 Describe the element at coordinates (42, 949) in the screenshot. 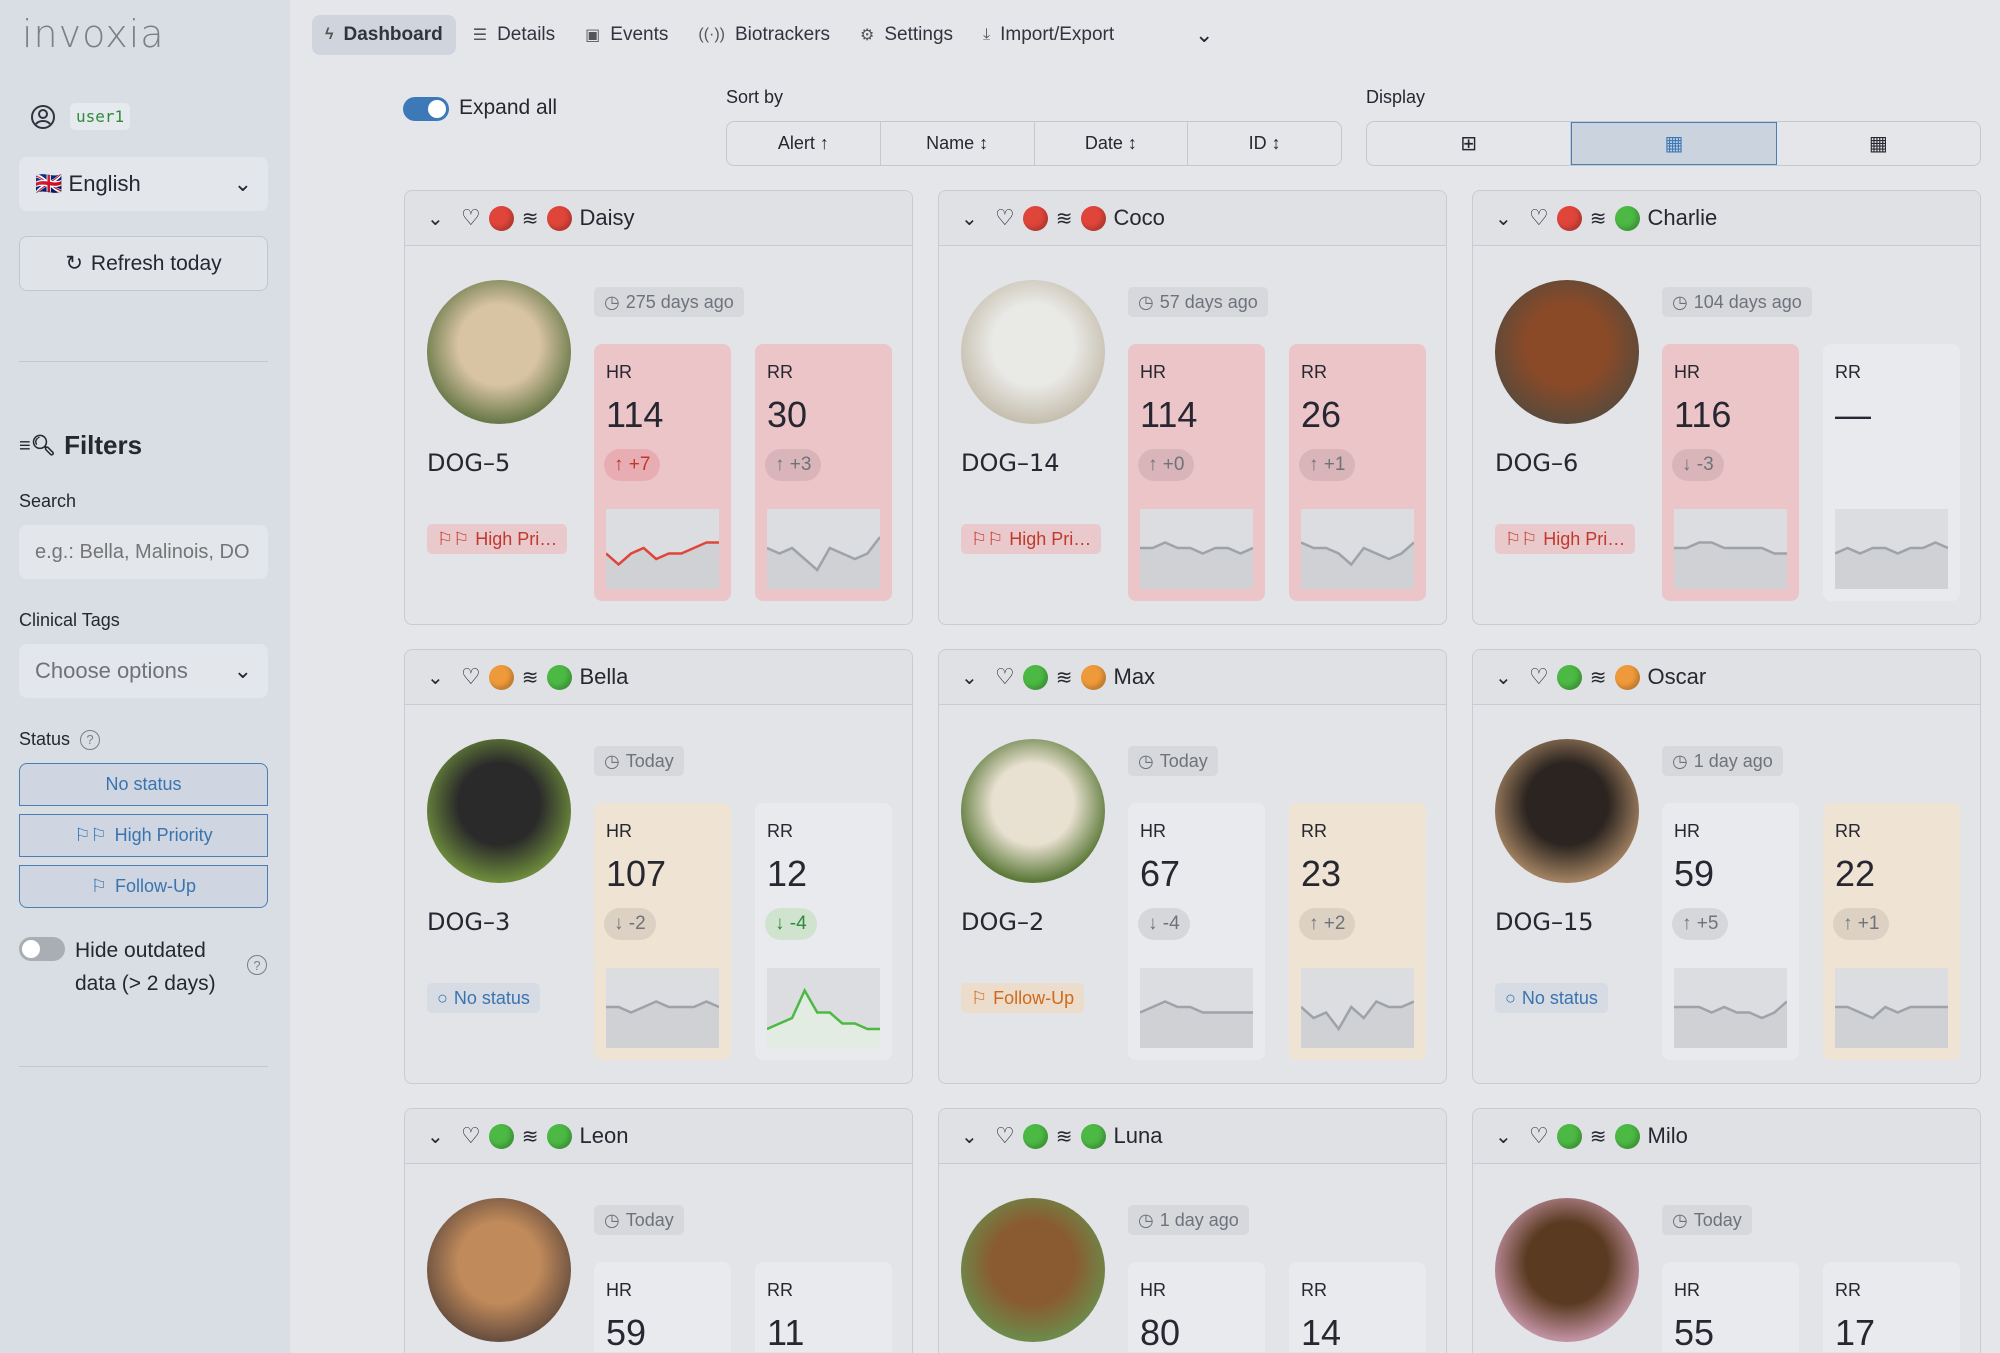

I see `hide-outdated-toggle` at that location.